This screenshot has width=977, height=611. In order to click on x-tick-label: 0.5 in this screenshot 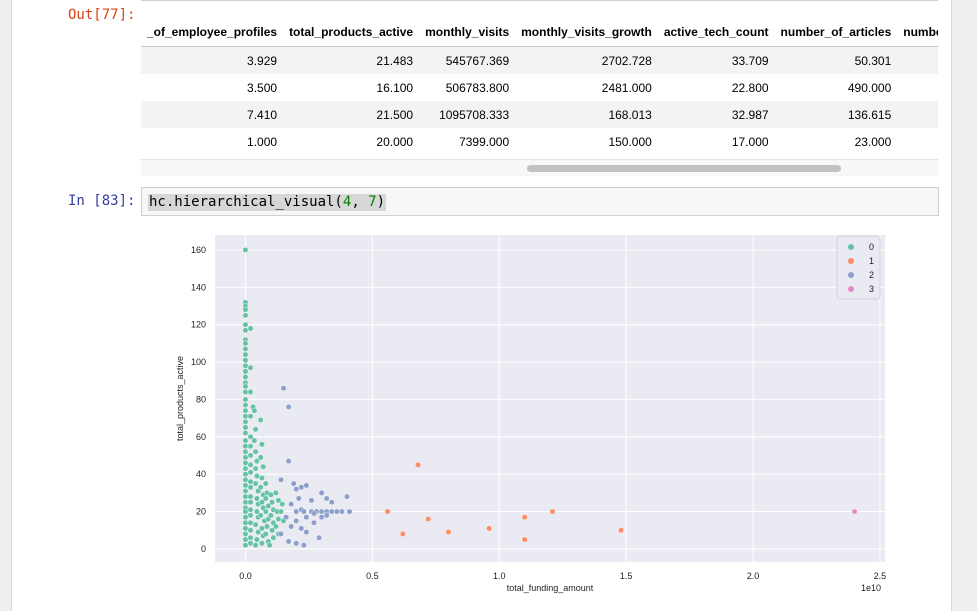, I will do `click(372, 576)`.